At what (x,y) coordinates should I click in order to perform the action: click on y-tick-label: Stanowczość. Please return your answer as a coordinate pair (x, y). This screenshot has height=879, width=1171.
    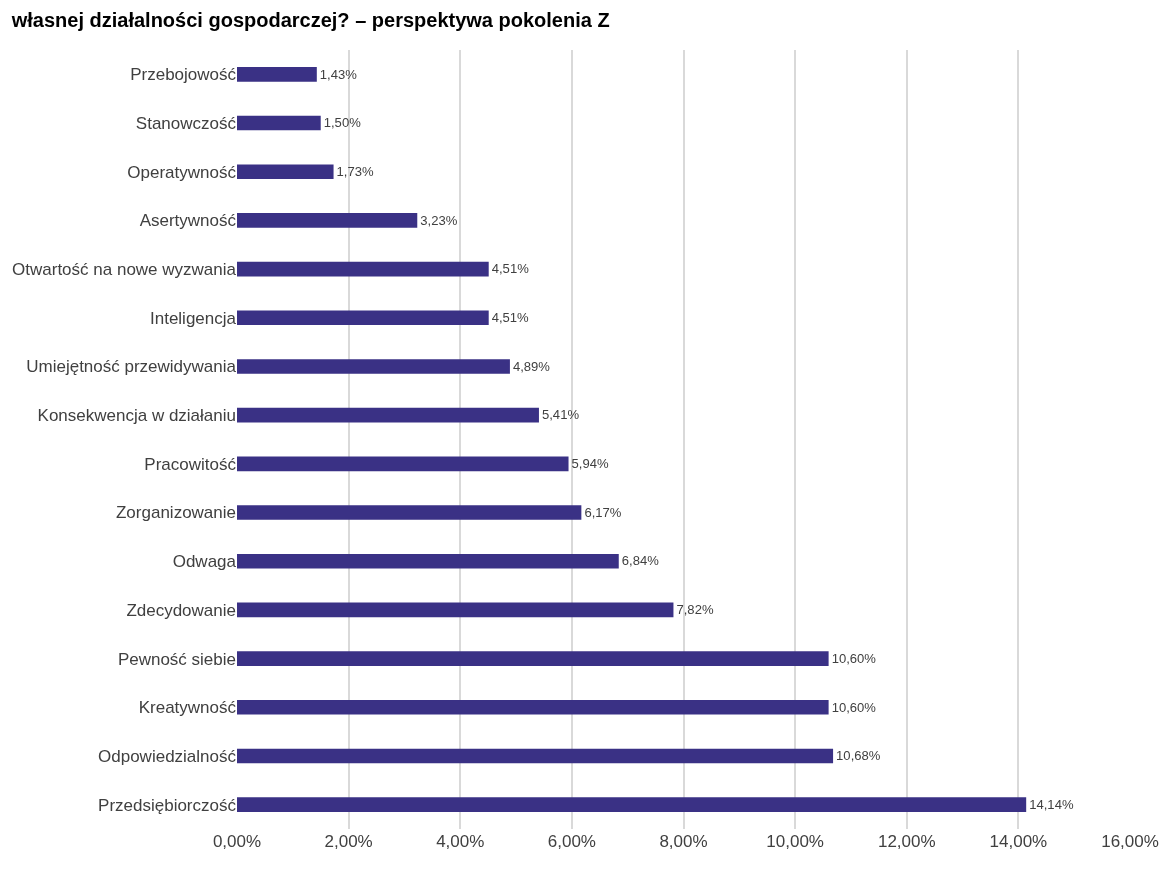
    Looking at the image, I should click on (186, 123).